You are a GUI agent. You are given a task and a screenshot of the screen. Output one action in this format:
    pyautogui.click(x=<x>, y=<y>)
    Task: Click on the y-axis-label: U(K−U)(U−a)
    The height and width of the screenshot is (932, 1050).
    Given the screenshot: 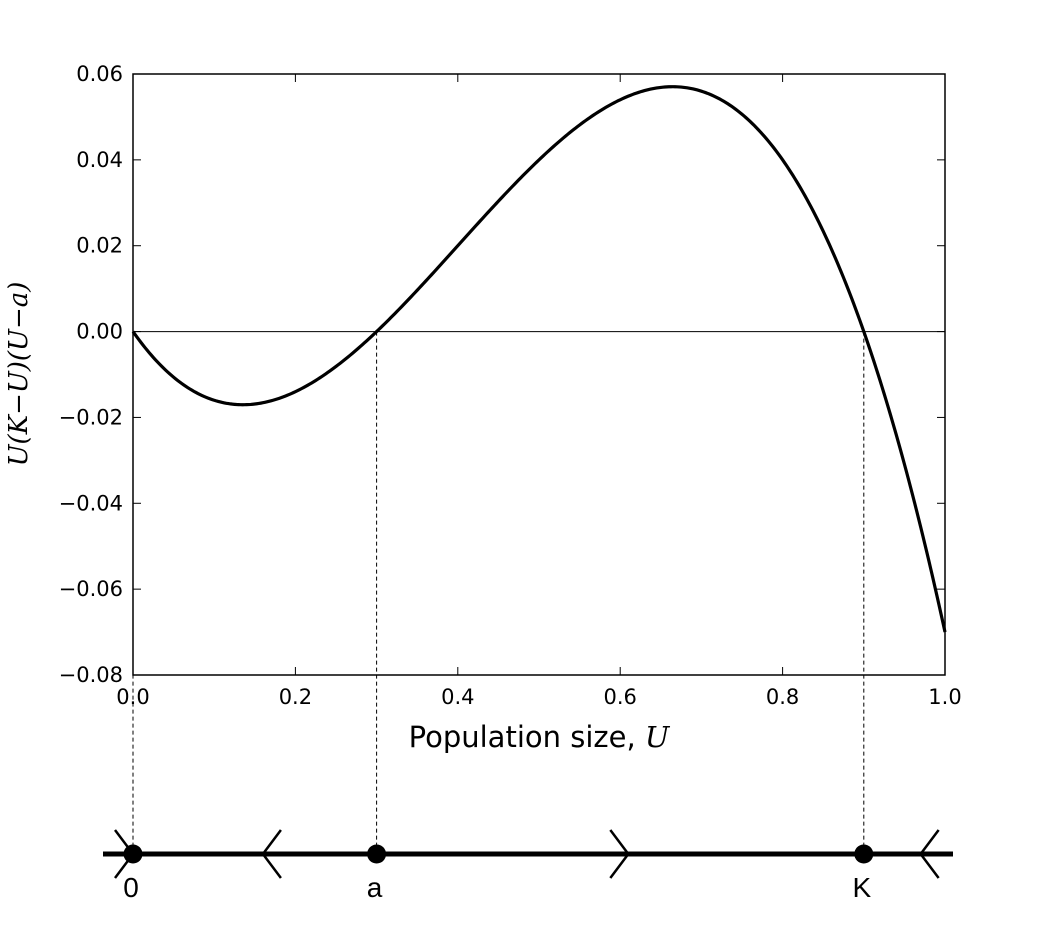 What is the action you would take?
    pyautogui.click(x=19, y=374)
    